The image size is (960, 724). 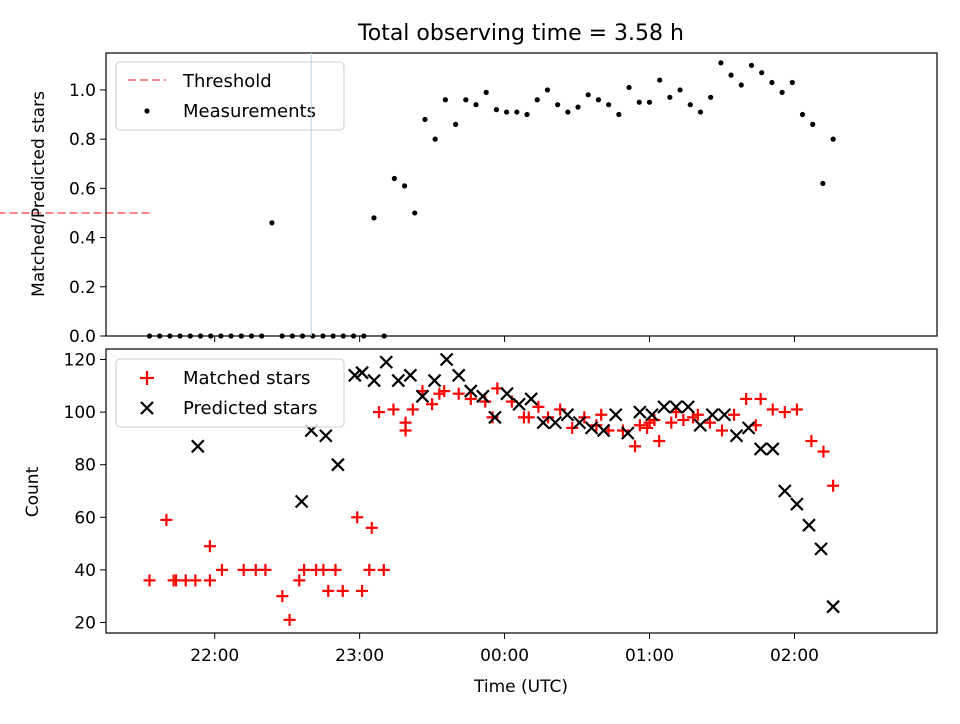 What do you see at coordinates (85, 492) in the screenshot?
I see `count-y-ticks: 20 40 60 80 100 120` at bounding box center [85, 492].